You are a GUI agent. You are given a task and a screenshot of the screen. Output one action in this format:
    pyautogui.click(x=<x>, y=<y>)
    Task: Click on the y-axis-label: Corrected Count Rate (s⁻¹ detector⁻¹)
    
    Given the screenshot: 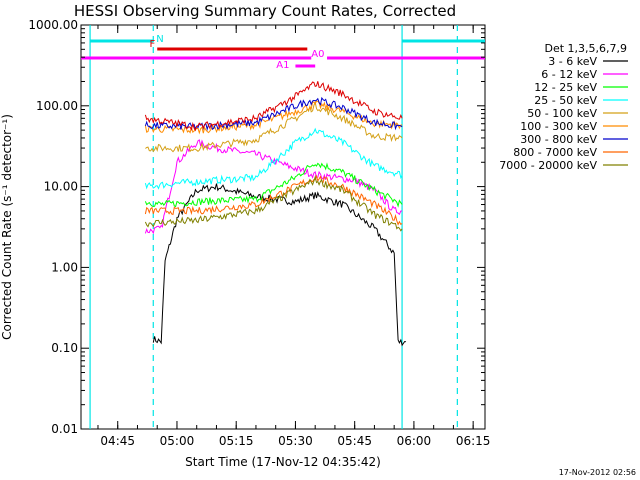 What is the action you would take?
    pyautogui.click(x=7, y=227)
    